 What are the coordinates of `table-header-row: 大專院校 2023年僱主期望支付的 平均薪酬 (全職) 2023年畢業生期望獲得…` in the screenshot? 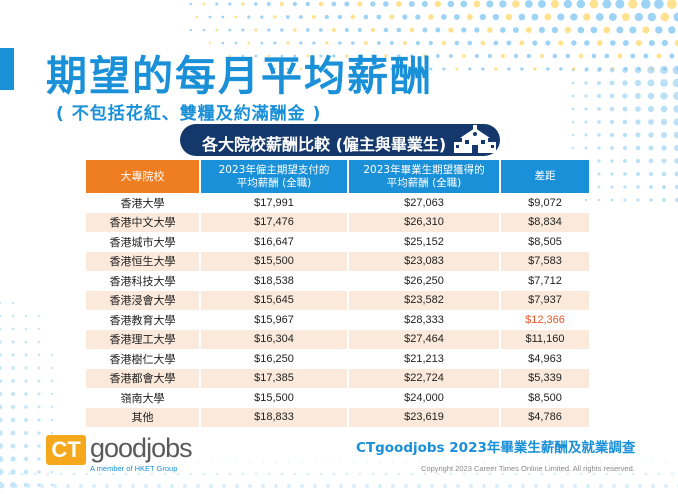 It's located at (337, 176).